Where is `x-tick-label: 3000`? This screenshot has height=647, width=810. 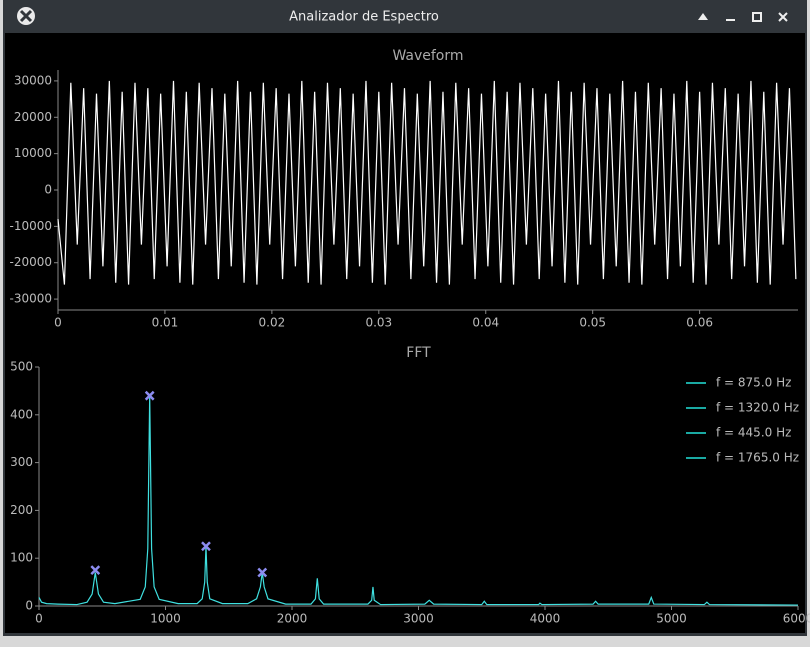
x-tick-label: 3000 is located at coordinates (418, 619).